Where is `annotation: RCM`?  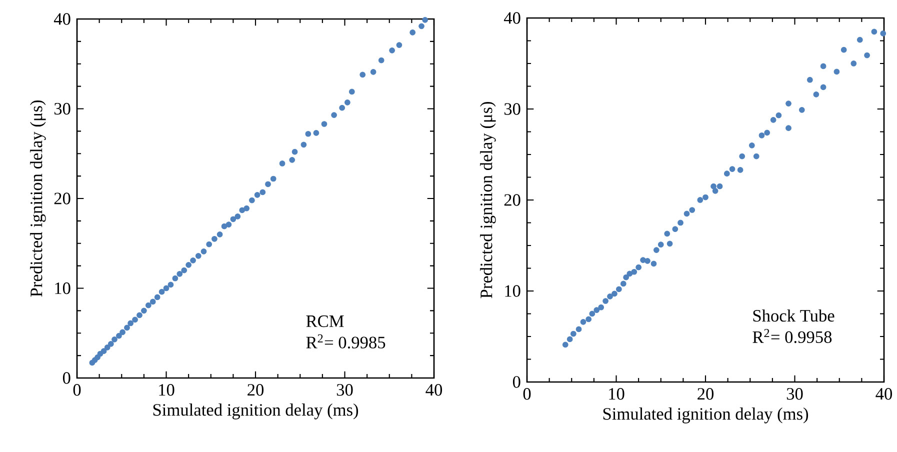 annotation: RCM is located at coordinates (325, 321).